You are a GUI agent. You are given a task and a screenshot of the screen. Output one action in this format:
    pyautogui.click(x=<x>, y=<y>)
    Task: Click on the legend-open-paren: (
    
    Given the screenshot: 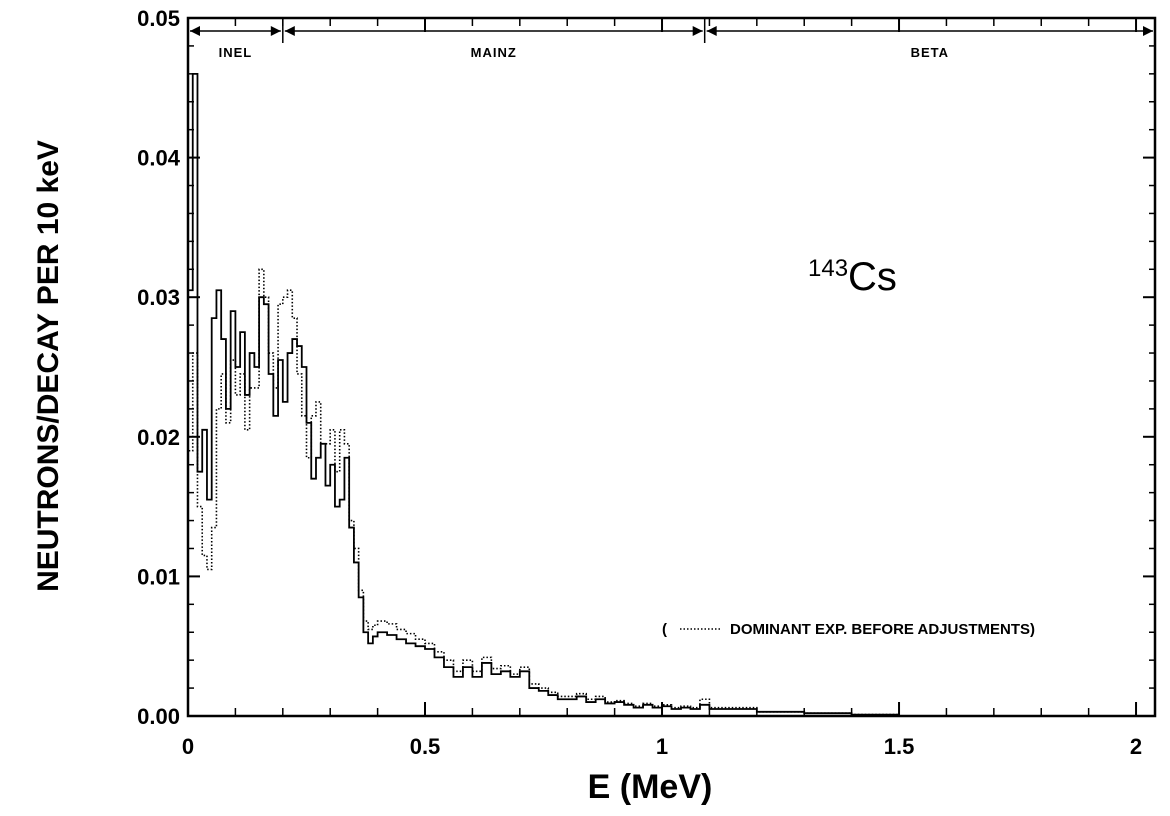 What is the action you would take?
    pyautogui.click(x=664, y=629)
    